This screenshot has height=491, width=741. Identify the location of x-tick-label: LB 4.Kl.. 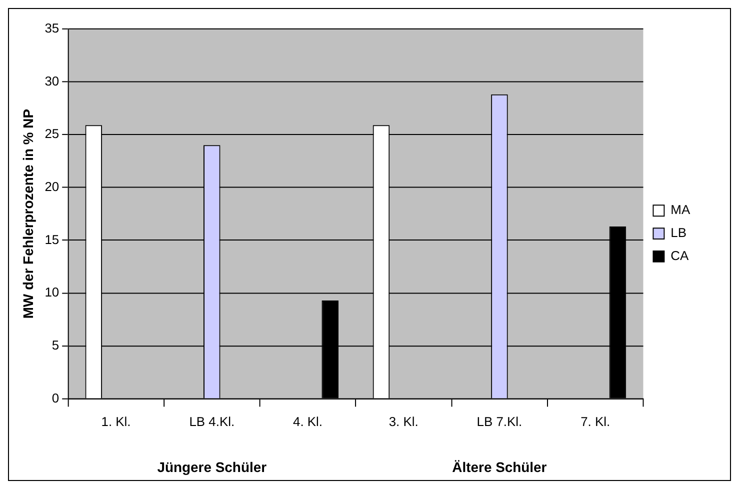
(212, 422).